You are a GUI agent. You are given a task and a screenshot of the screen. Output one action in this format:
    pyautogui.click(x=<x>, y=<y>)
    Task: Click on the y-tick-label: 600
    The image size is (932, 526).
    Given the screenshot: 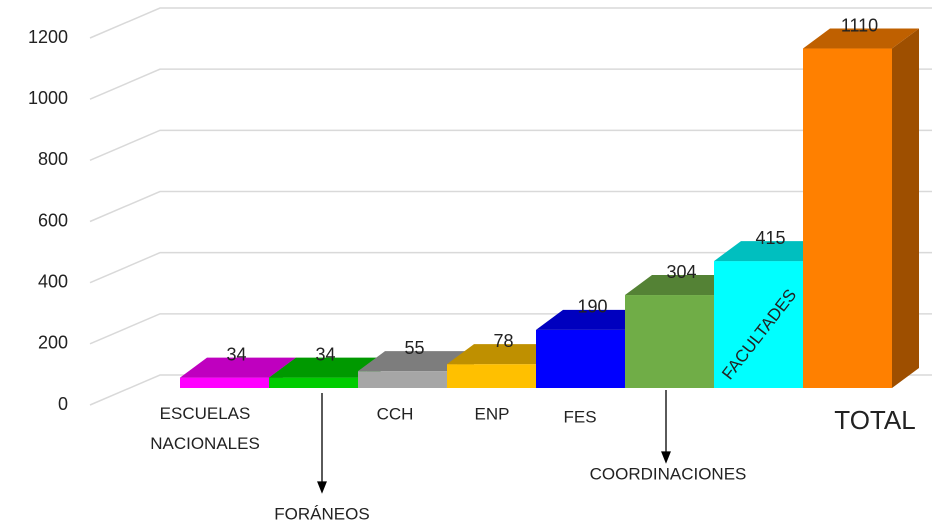 What is the action you would take?
    pyautogui.click(x=53, y=220)
    